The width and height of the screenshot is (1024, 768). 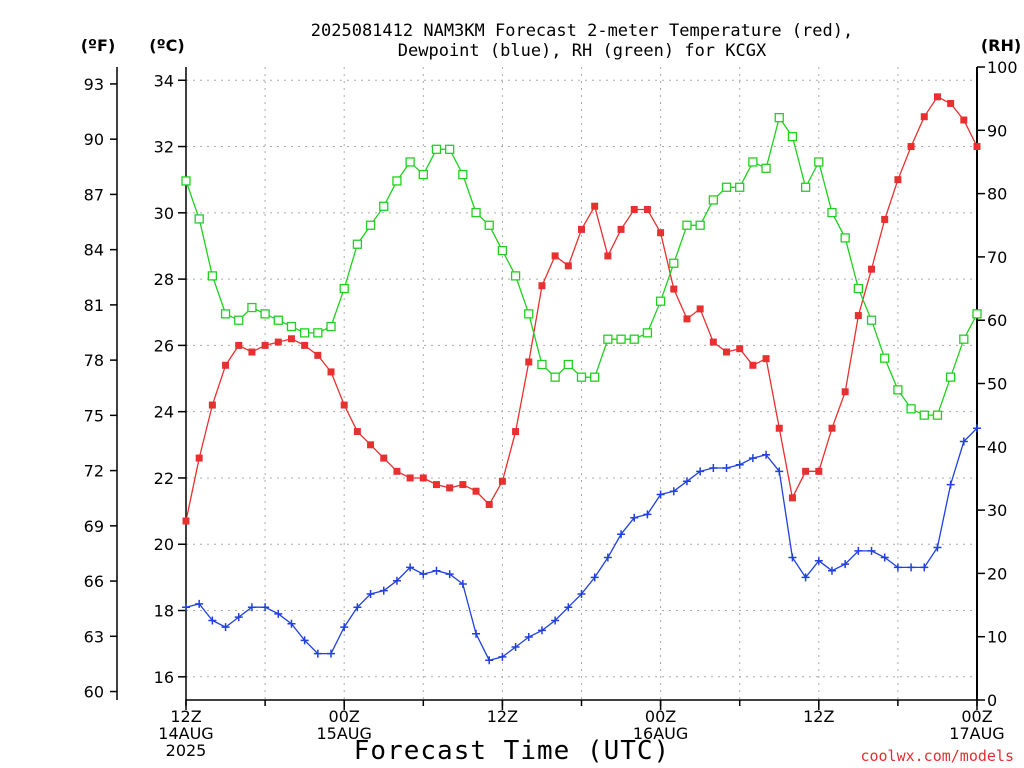 I want to click on chart-title-line2: Dewpoint (blue), RH (green) for KCGX, so click(x=582, y=51).